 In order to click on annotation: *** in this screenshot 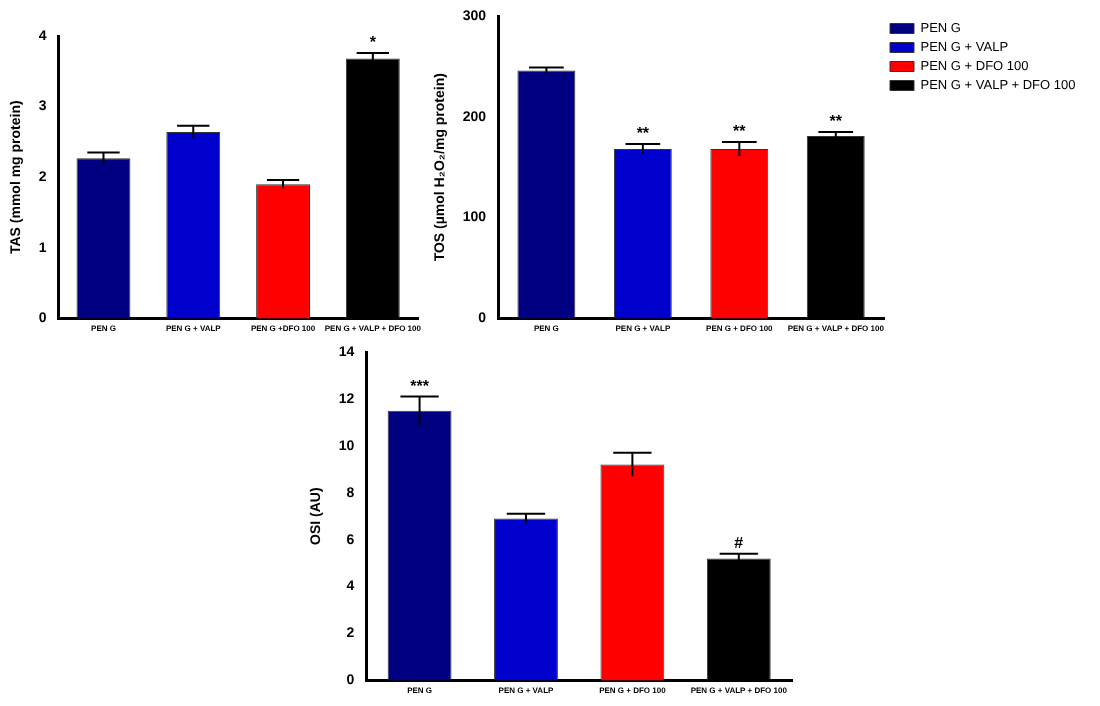, I will do `click(420, 385)`.